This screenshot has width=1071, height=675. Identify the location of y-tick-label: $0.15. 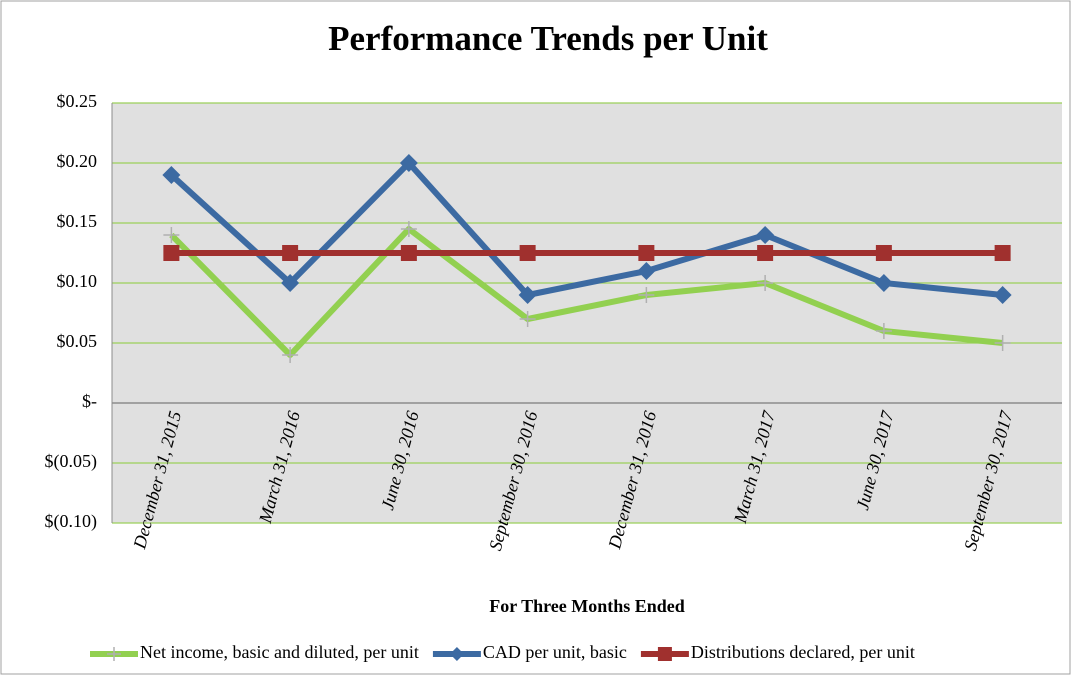
(77, 221).